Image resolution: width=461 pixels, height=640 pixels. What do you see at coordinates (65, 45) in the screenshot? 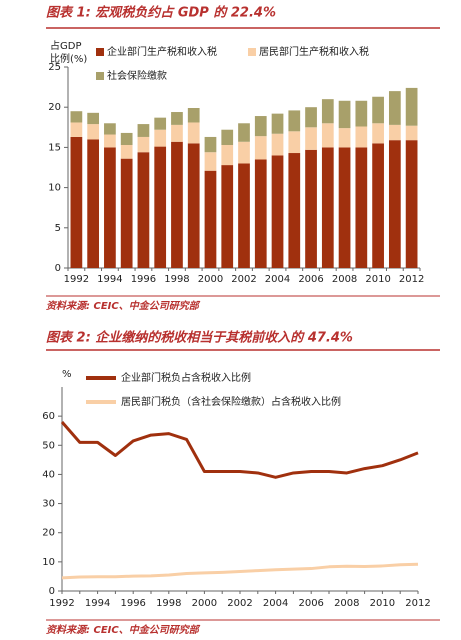
I see `y-axis-label: 占GDP` at bounding box center [65, 45].